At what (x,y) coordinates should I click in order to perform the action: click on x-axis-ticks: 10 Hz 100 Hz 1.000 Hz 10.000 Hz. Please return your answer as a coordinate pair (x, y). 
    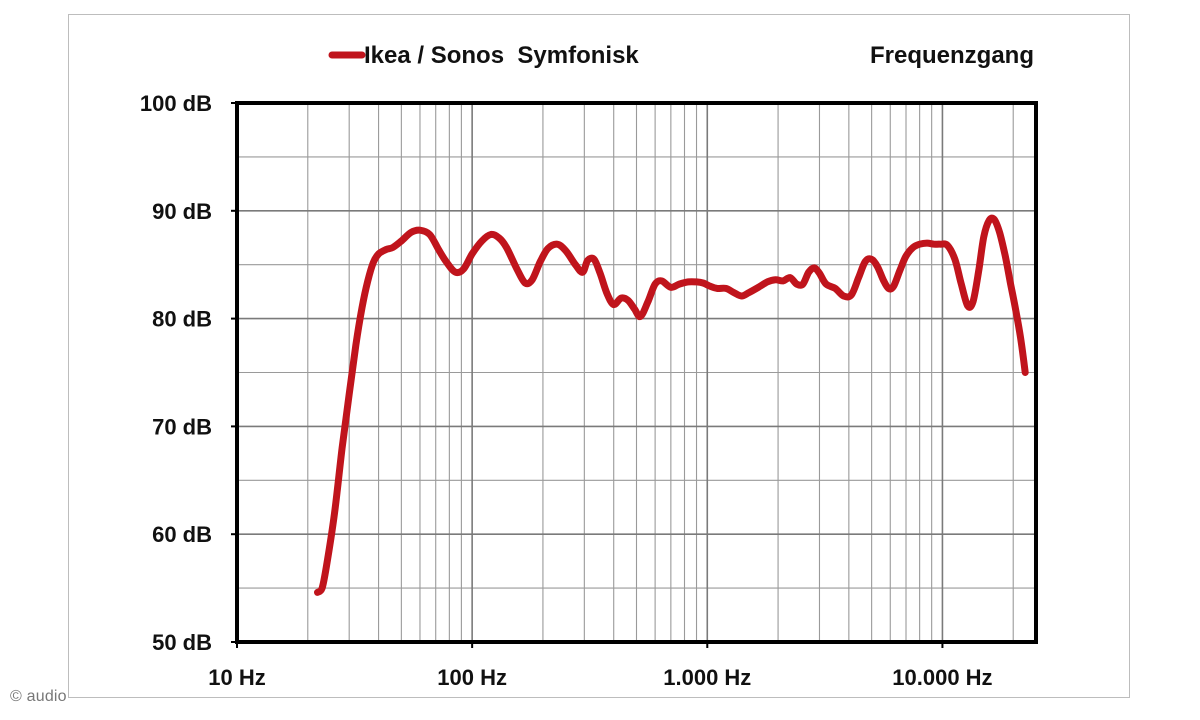
    Looking at the image, I should click on (600, 666).